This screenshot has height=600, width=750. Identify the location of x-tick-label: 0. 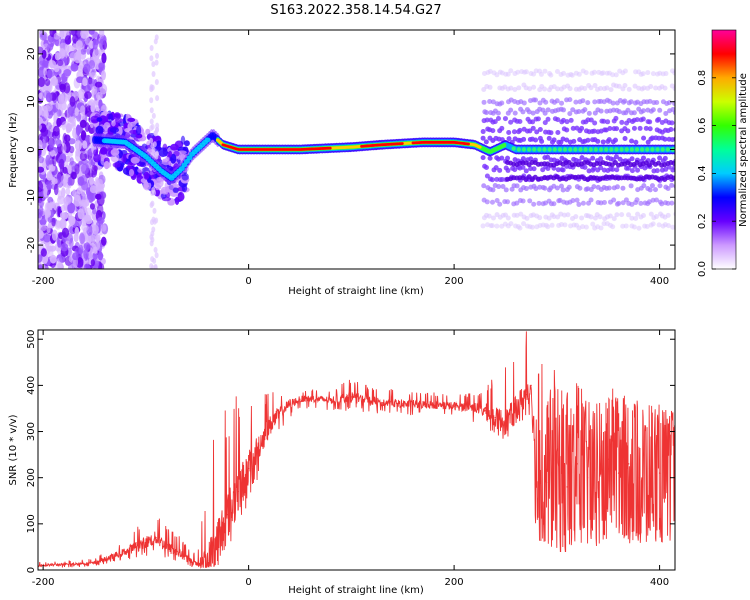
(248, 582).